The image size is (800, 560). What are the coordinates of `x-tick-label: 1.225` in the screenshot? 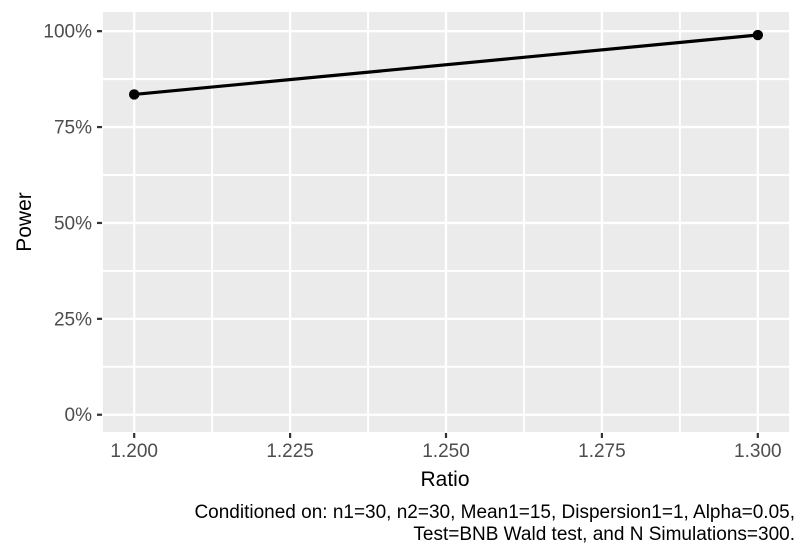 It's located at (290, 451).